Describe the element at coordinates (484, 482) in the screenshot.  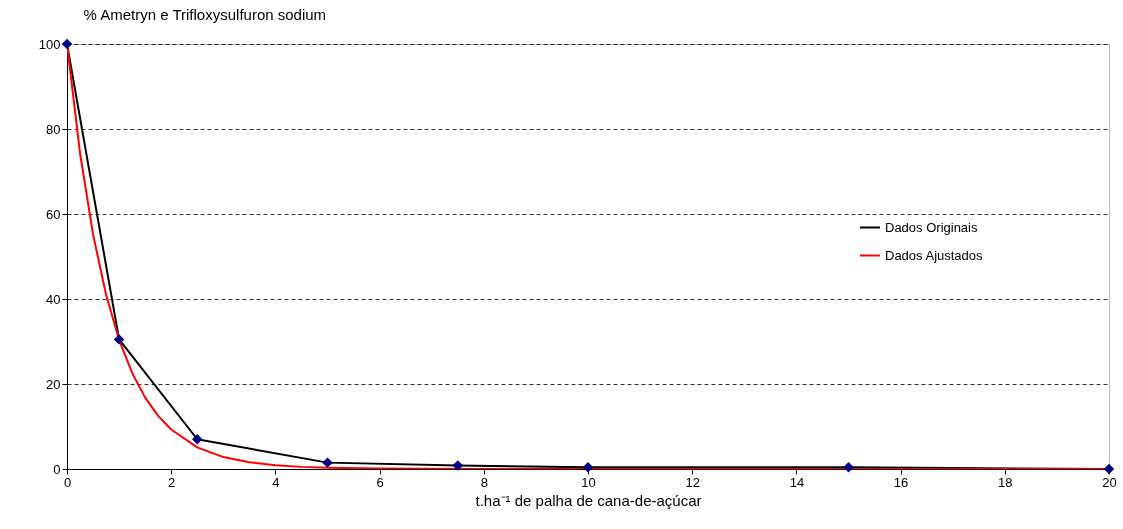
I see `x-tick-label: 8` at that location.